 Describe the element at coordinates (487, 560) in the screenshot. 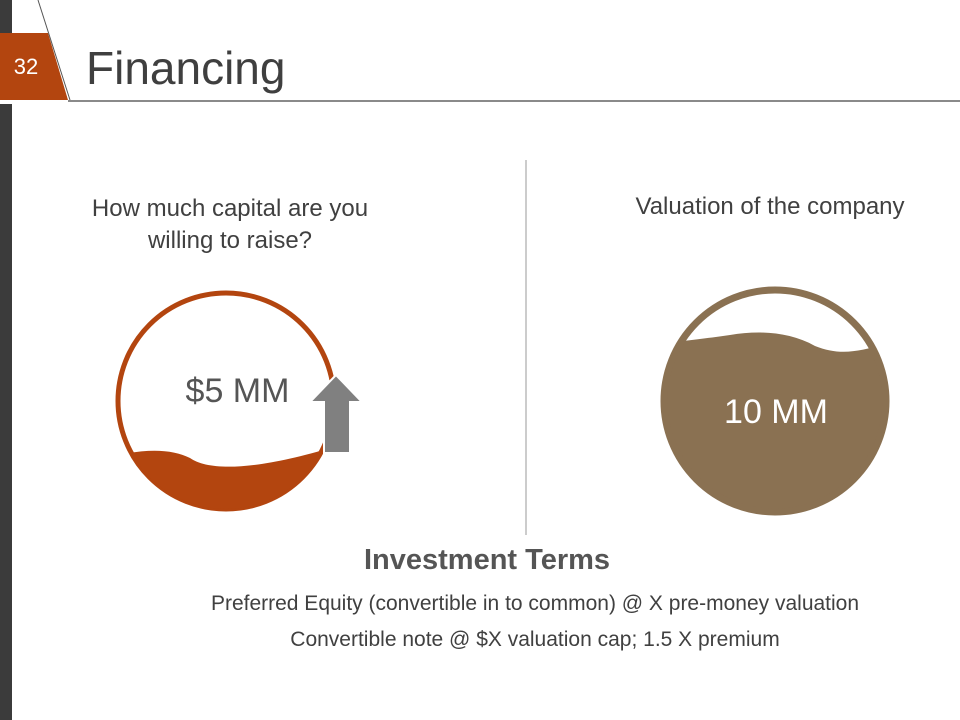

I see `investment-terms-title: Investment Terms` at that location.